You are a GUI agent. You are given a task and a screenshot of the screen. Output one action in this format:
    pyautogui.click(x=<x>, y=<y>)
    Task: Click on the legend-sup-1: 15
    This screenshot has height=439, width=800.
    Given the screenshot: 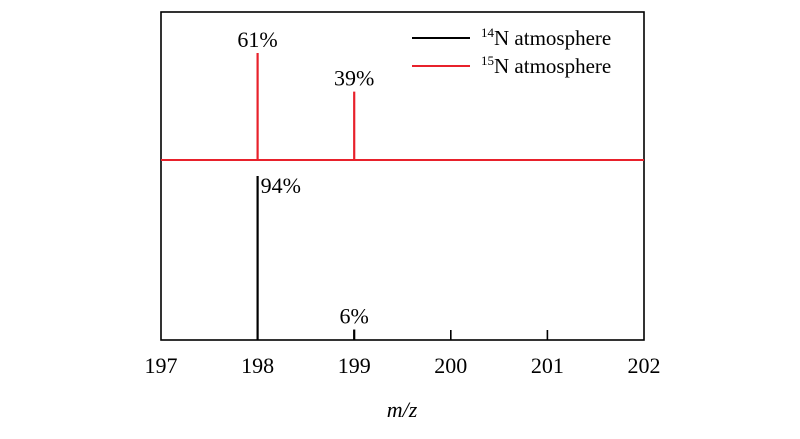 What is the action you would take?
    pyautogui.click(x=487, y=60)
    